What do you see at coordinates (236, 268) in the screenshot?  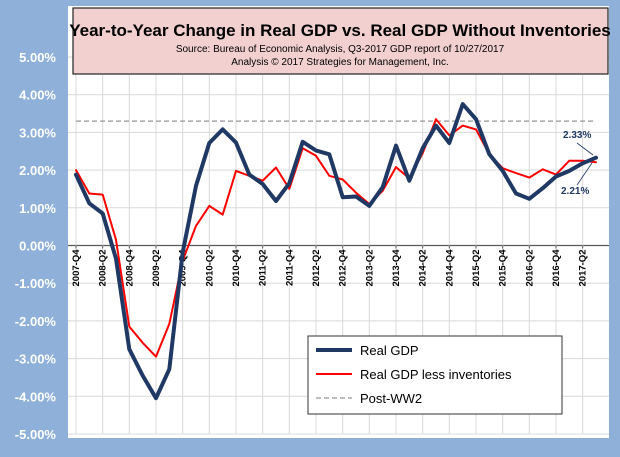 I see `x-tick-label: 2010-Q4` at bounding box center [236, 268].